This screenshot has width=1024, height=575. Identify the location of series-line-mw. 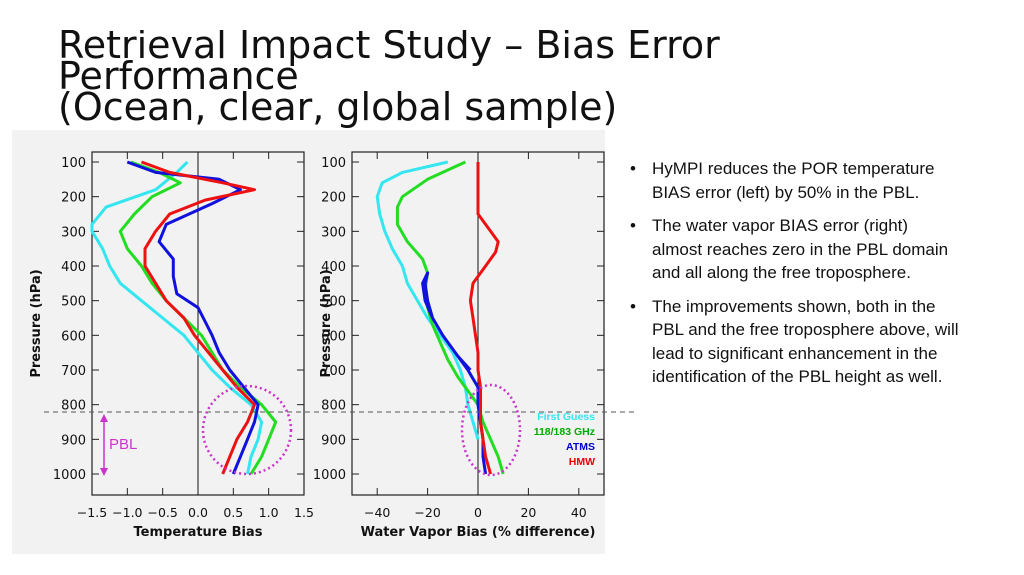
(450, 317).